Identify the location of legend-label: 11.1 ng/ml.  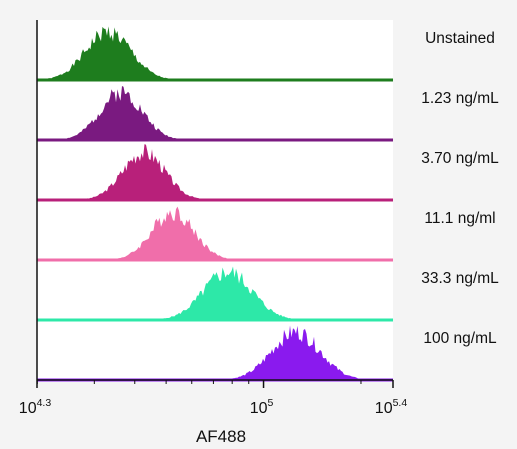
(459, 218).